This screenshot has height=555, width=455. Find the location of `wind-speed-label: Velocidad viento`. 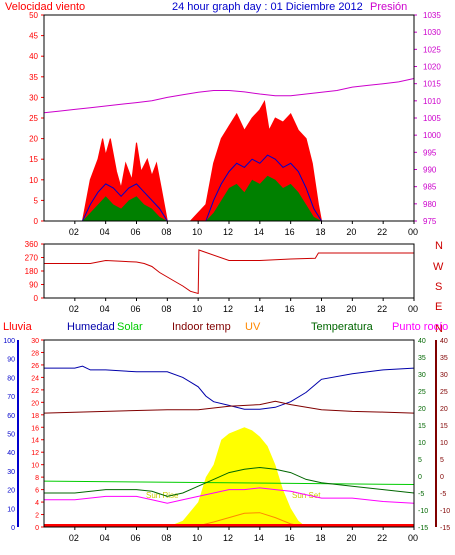

wind-speed-label: Velocidad viento is located at coordinates (45, 7).